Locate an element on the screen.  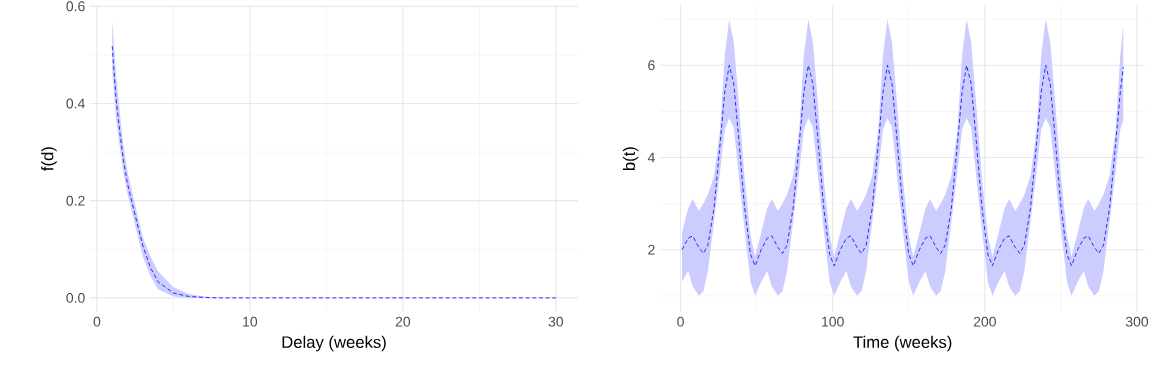
x-axis-title: Delay (weeks) is located at coordinates (334, 343).